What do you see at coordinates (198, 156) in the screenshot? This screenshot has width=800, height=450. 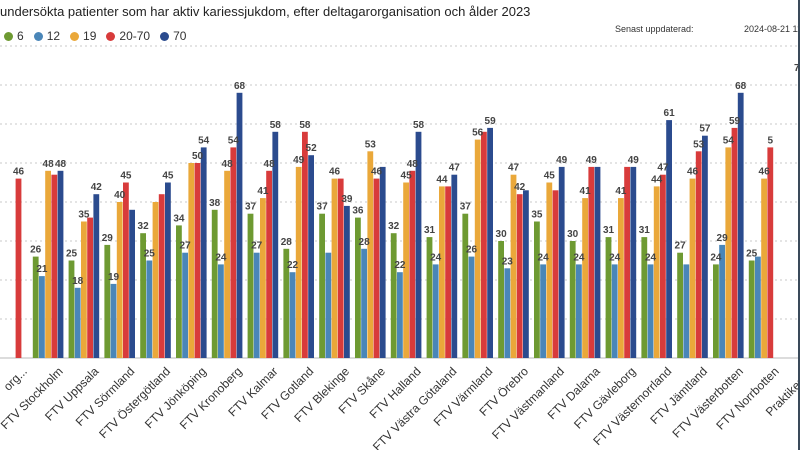 I see `value-label: 50` at bounding box center [198, 156].